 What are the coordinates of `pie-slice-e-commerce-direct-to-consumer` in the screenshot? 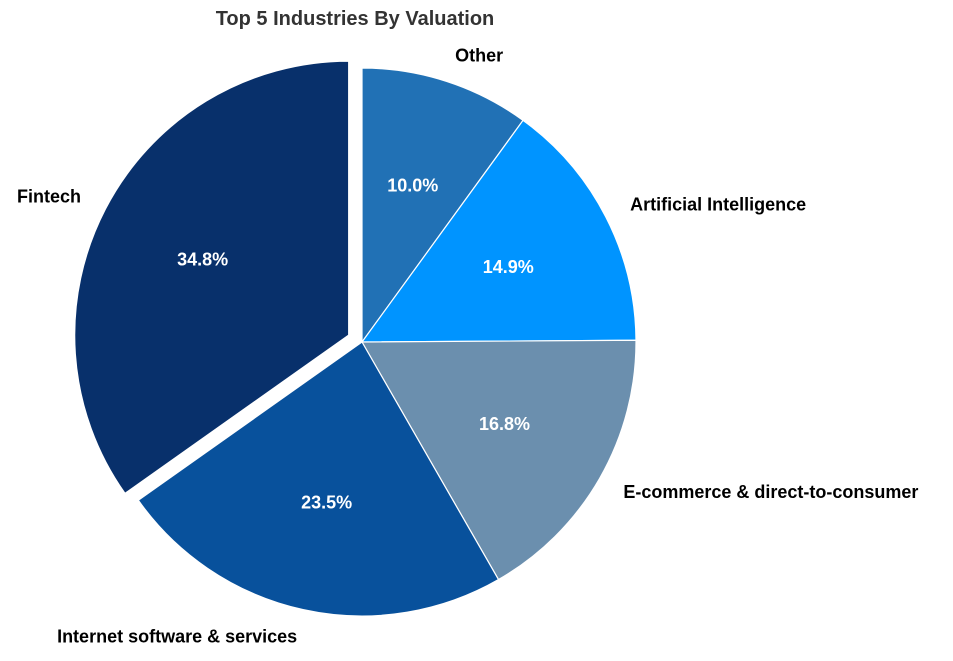 It's located at (499, 460).